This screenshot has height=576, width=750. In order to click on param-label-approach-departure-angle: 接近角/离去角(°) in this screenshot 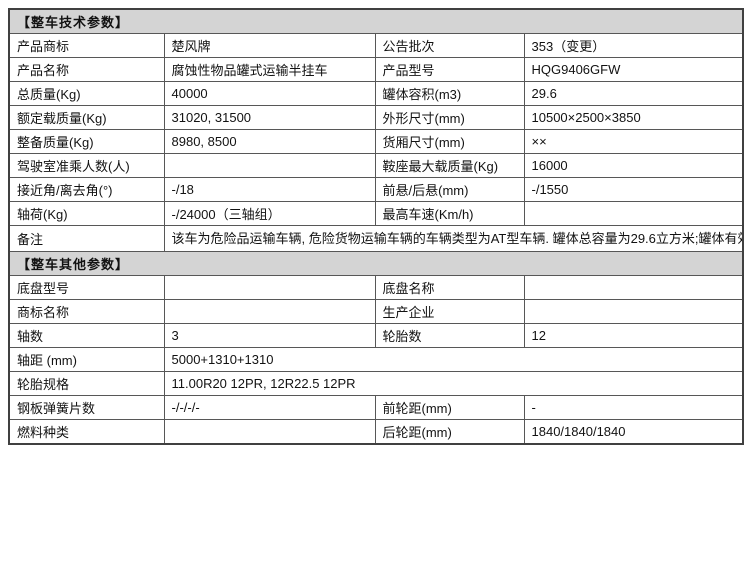, I will do `click(86, 189)`.